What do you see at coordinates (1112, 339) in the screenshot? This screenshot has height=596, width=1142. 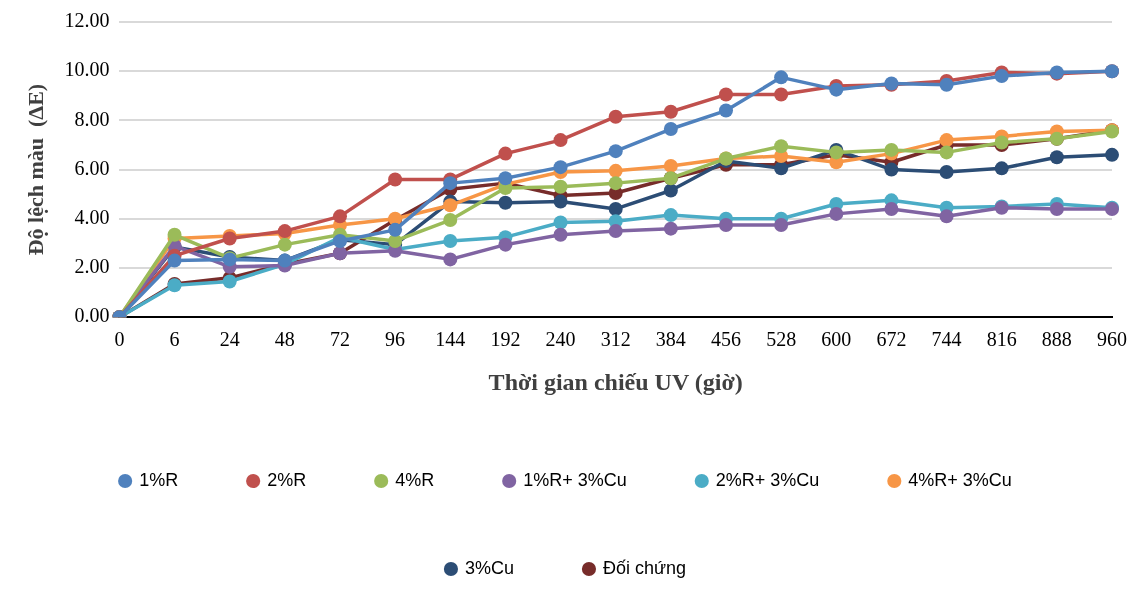 I see `x-tick-label: 960` at bounding box center [1112, 339].